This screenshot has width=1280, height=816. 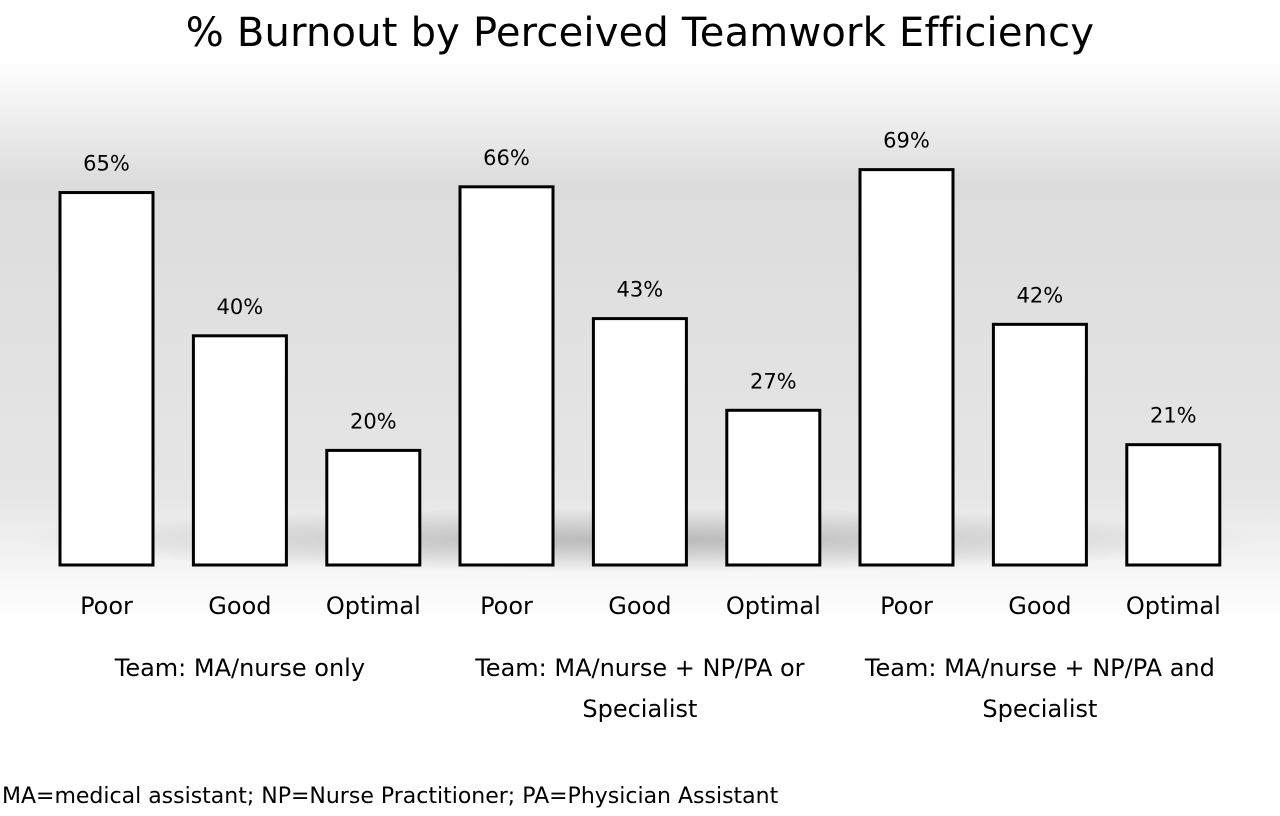 I want to click on data-label: 21%, so click(x=1173, y=416).